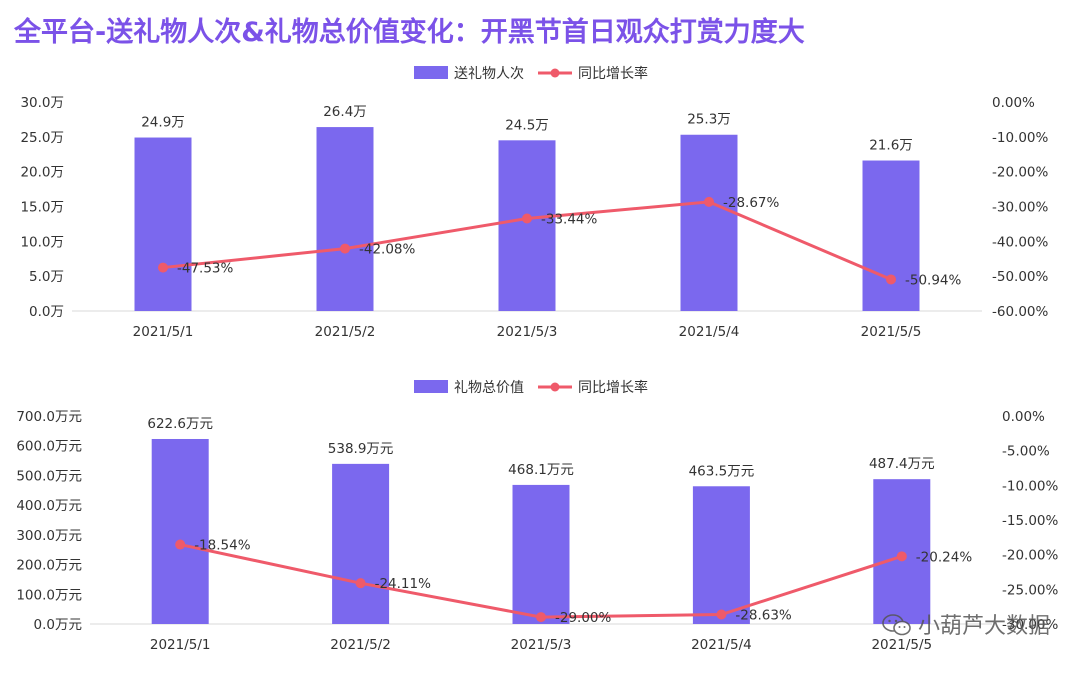 The width and height of the screenshot is (1080, 674). I want to click on growth-rate-label: -24.11%, so click(403, 584).